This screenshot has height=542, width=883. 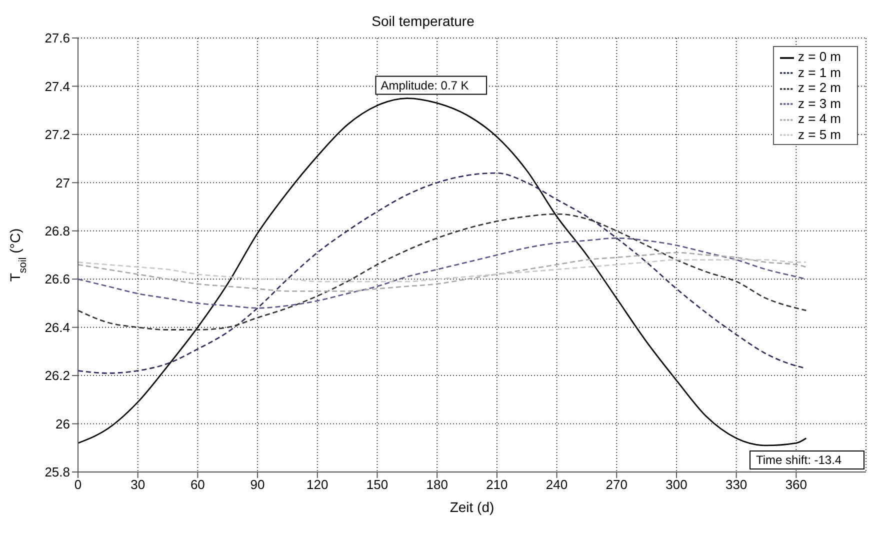 I want to click on y-tick-label: 26.2, so click(x=57, y=376).